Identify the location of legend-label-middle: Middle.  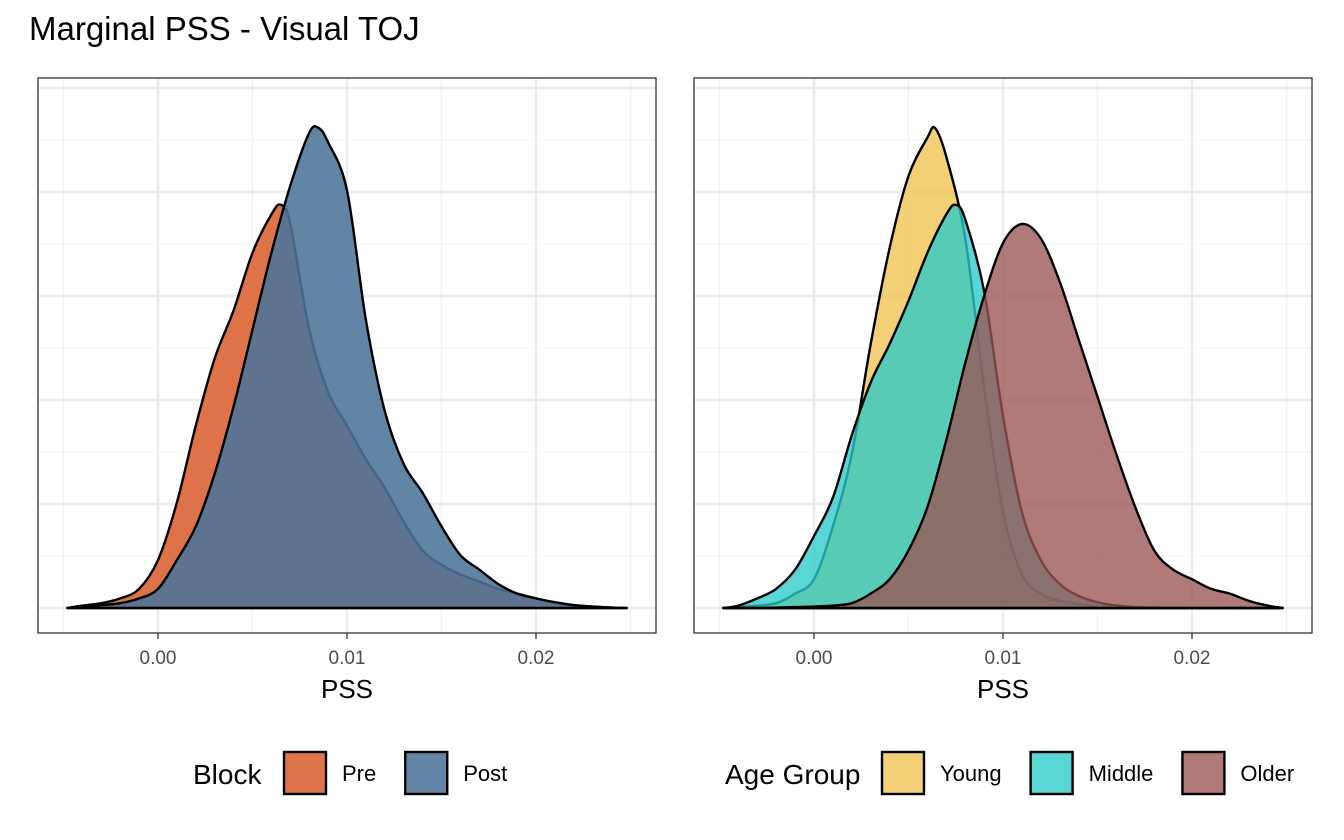
(1121, 773).